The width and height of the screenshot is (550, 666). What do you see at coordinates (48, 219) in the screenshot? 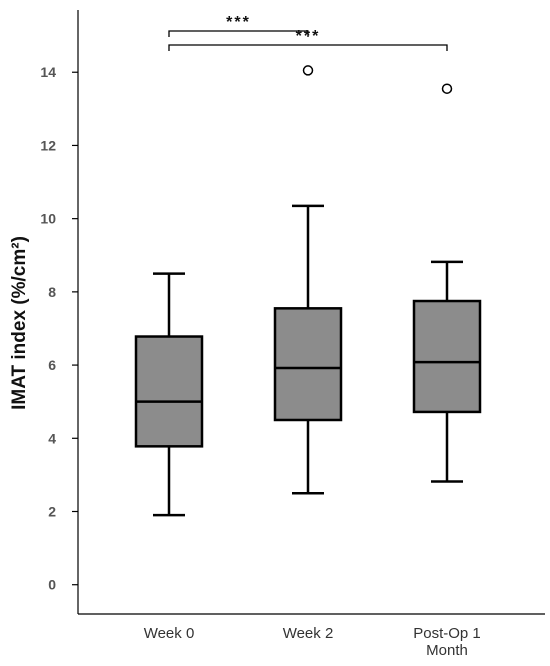
I see `y-tick-label: 10` at bounding box center [48, 219].